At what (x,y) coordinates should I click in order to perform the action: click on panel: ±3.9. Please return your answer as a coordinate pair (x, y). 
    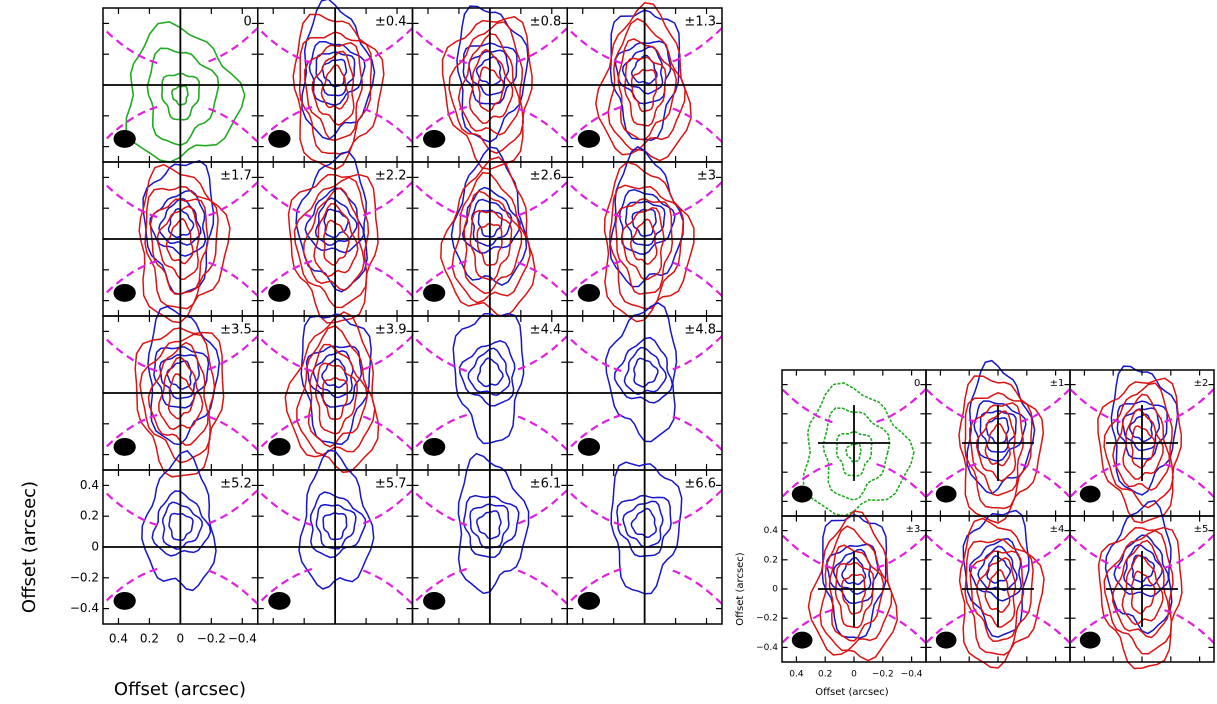
    Looking at the image, I should click on (335, 392).